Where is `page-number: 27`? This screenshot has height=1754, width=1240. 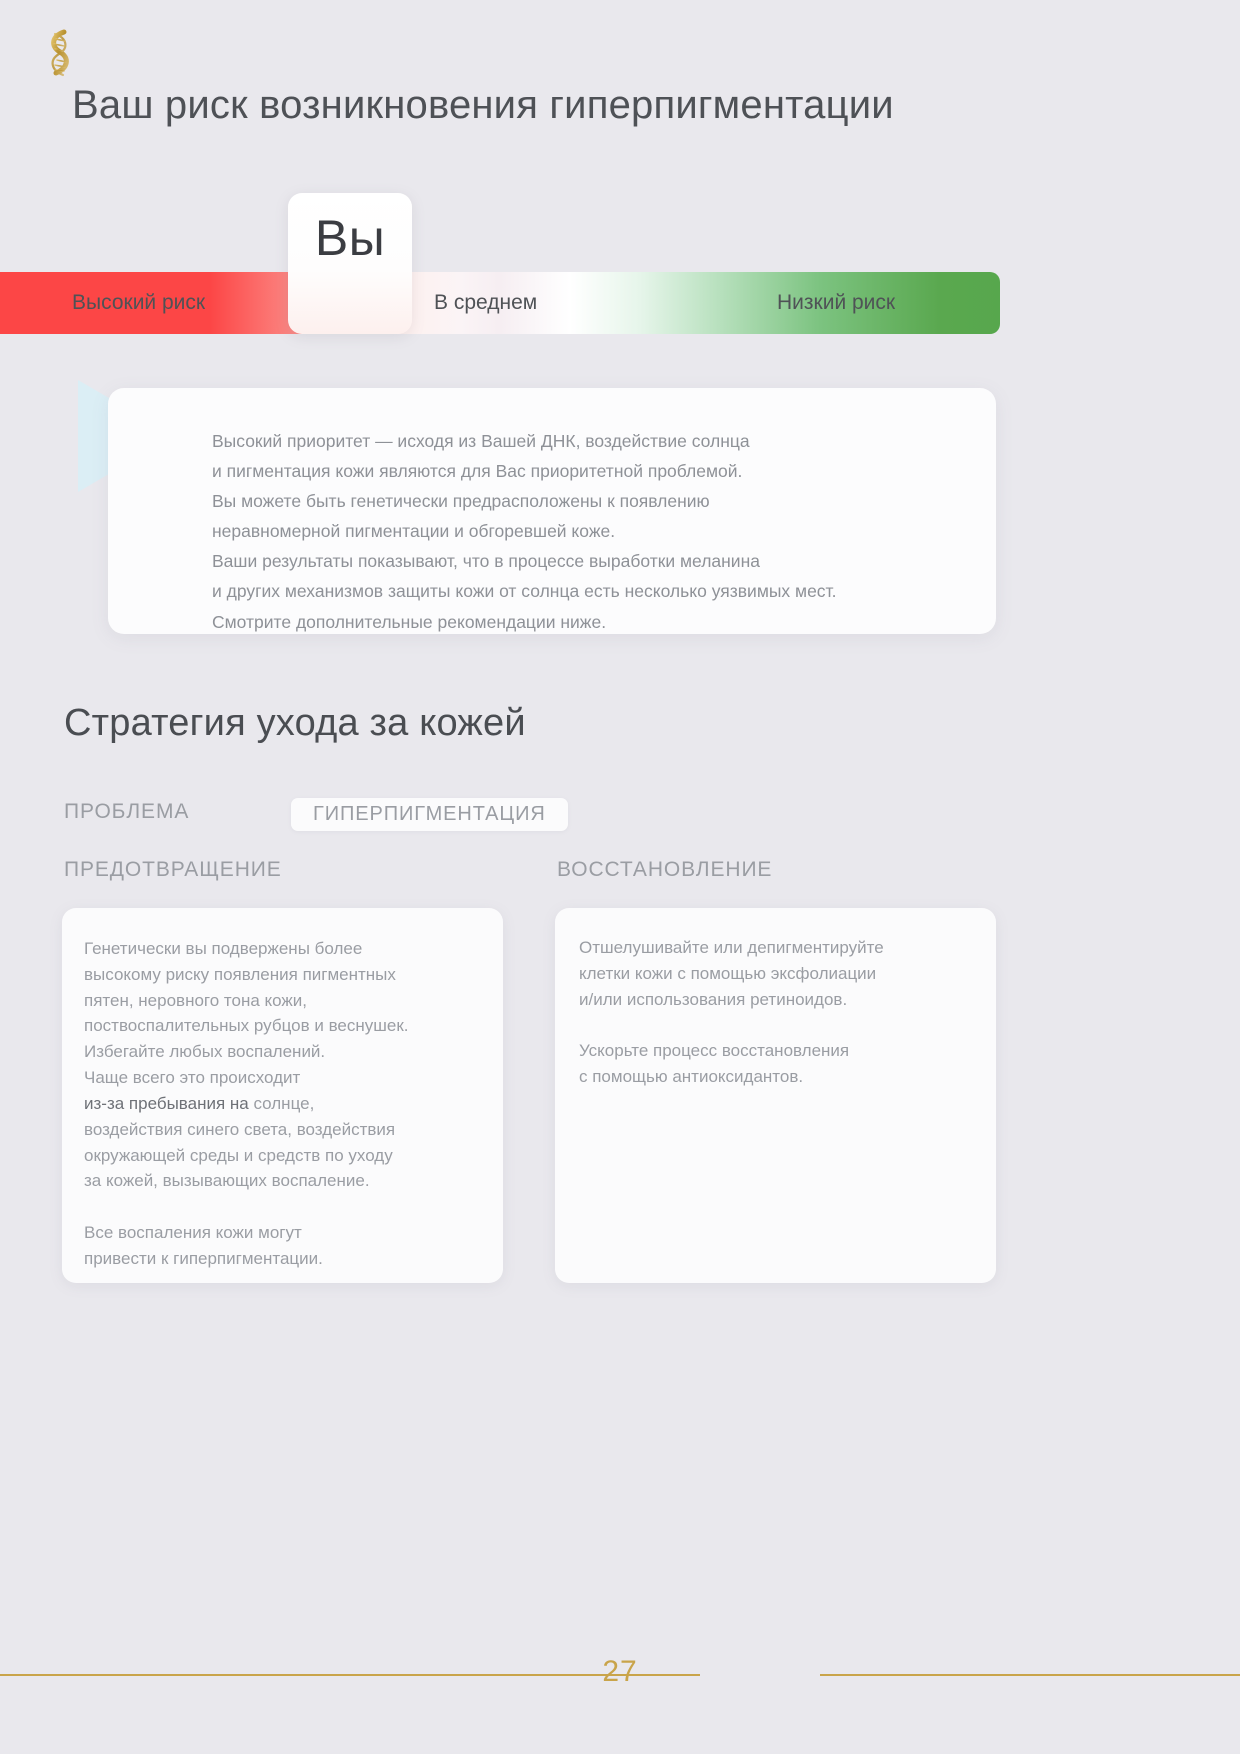
page-number: 27 is located at coordinates (620, 1671).